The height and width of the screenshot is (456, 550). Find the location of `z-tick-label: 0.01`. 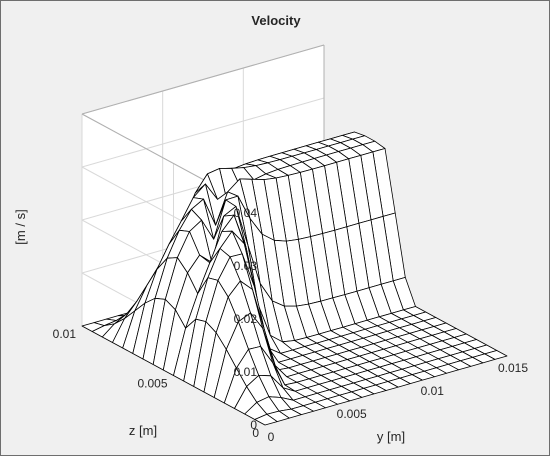

z-tick-label: 0.01 is located at coordinates (246, 372).